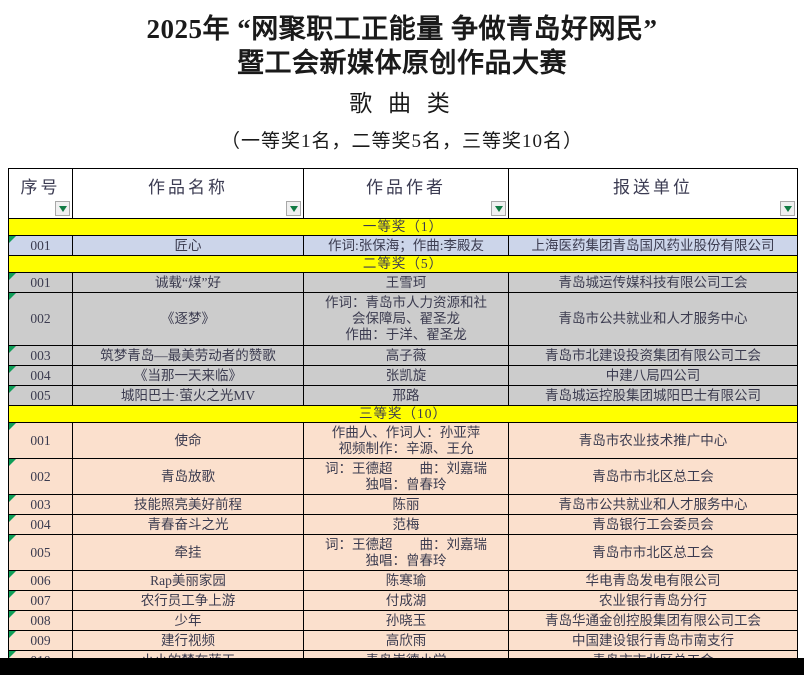  I want to click on column-header-label: 序号, so click(40, 187).